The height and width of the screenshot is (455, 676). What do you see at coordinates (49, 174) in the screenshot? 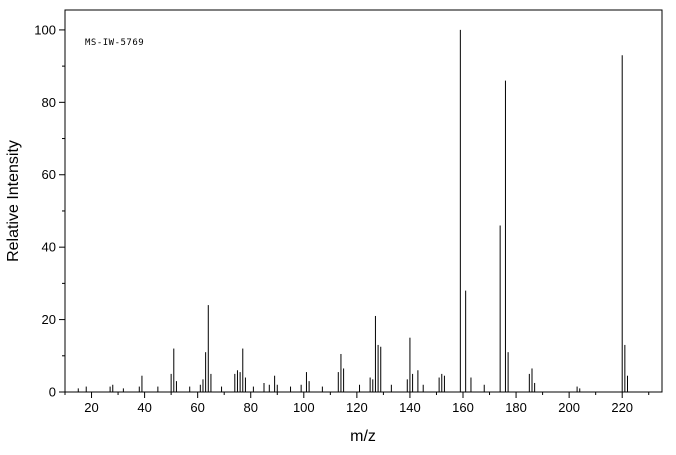
I see `y-tick-label: 60` at bounding box center [49, 174].